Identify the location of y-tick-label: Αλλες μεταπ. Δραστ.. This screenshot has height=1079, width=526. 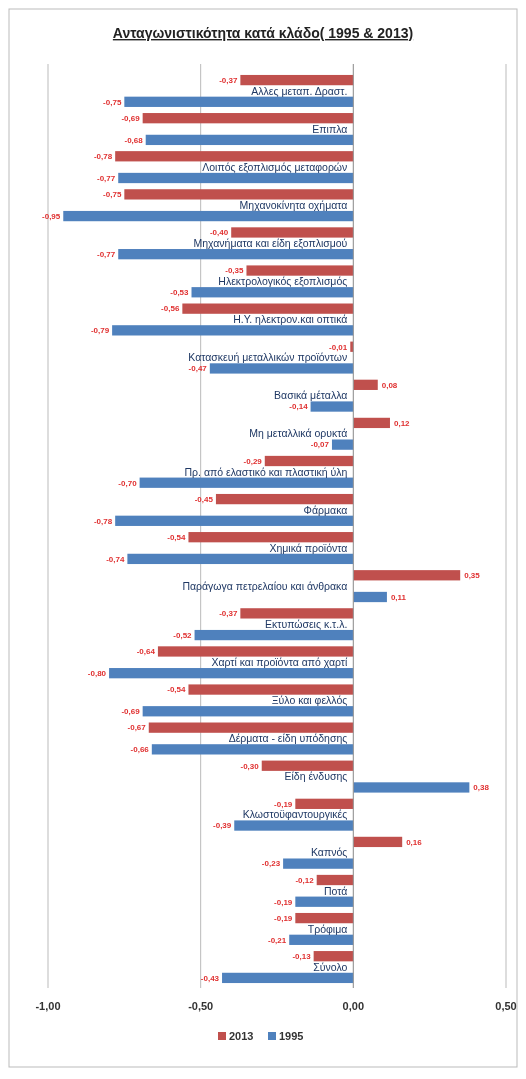
(299, 90).